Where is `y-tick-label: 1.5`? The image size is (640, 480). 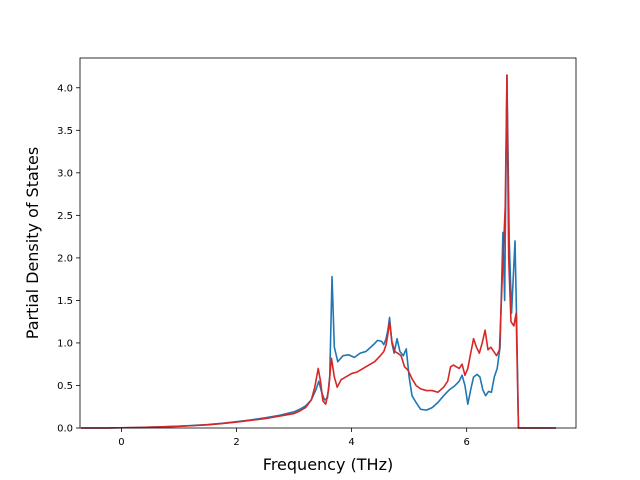 y-tick-label: 1.5 is located at coordinates (65, 301).